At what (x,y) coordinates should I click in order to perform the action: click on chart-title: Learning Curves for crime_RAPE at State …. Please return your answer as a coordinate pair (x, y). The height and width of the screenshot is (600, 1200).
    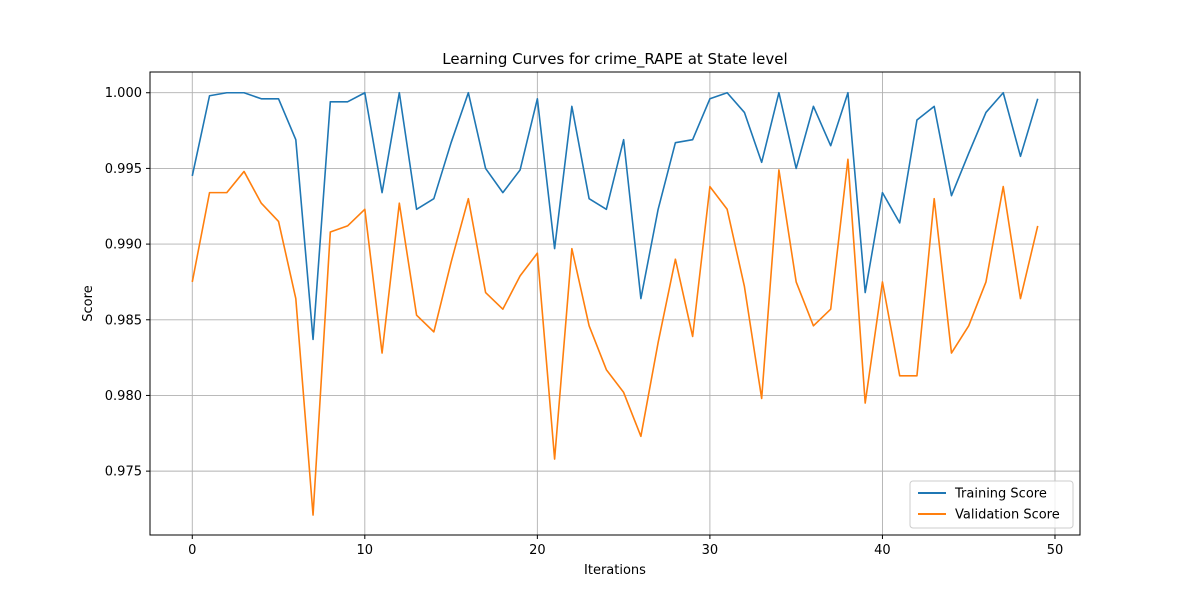
    Looking at the image, I should click on (614, 59).